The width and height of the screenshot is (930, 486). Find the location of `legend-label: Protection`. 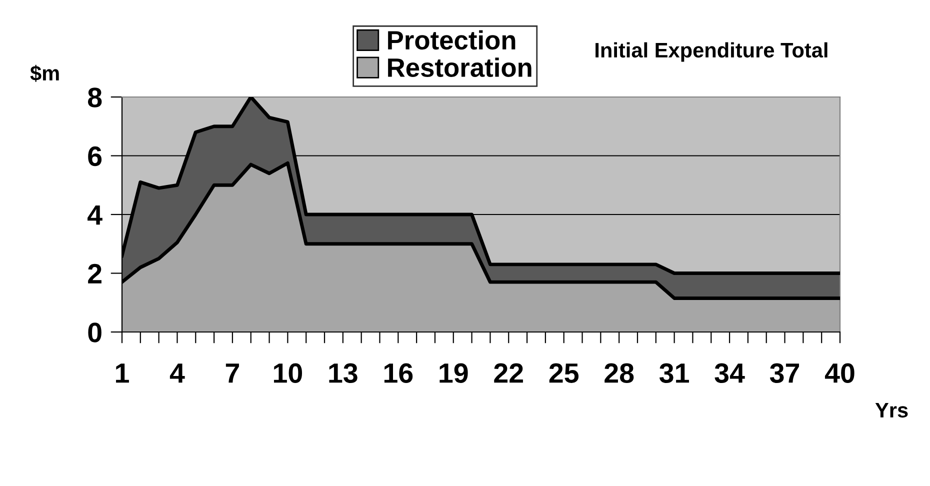

legend-label: Protection is located at coordinates (452, 40).